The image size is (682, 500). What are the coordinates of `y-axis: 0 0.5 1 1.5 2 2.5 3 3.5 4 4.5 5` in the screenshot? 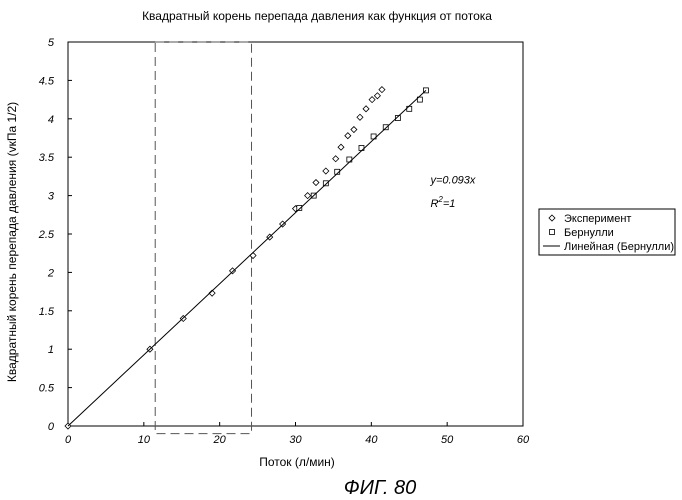 It's located at (55, 235).